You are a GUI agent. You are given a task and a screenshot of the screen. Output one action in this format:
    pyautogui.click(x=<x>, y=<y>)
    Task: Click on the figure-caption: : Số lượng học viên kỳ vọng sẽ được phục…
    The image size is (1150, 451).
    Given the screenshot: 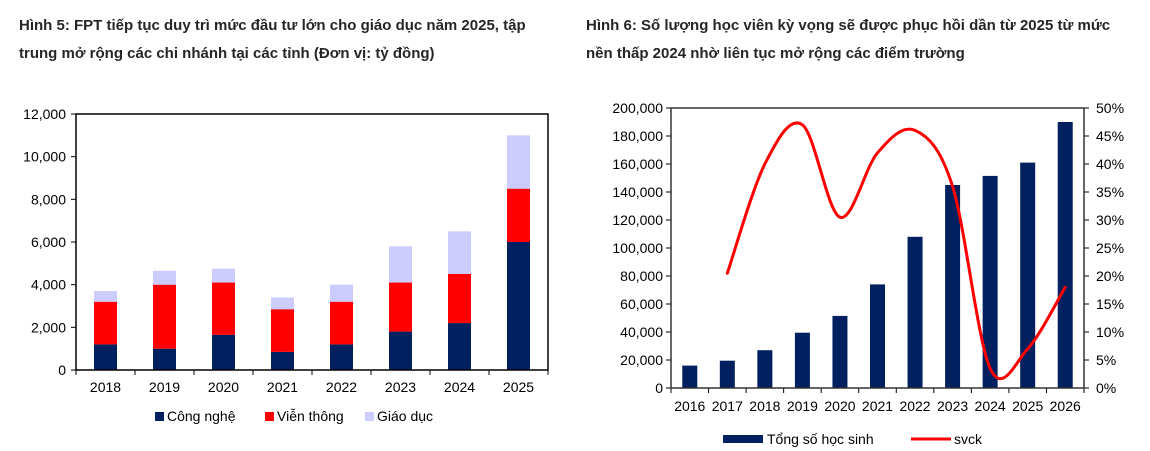 What is the action you would take?
    pyautogui.click(x=848, y=39)
    